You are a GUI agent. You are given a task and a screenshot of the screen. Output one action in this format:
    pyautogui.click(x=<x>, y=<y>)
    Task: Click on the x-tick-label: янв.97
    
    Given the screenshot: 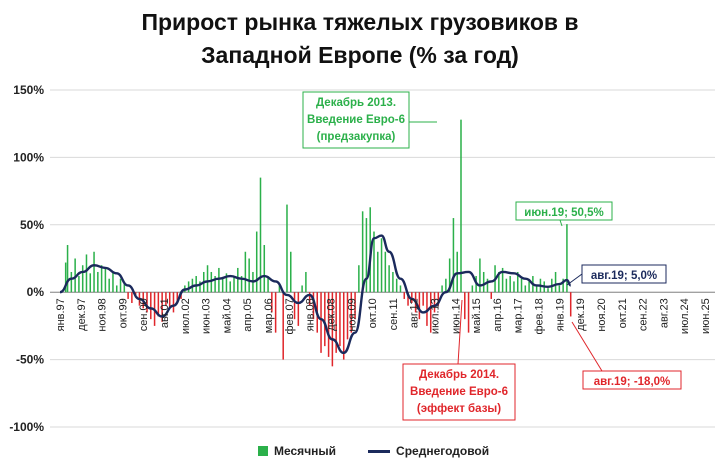 What is the action you would take?
    pyautogui.click(x=61, y=314)
    